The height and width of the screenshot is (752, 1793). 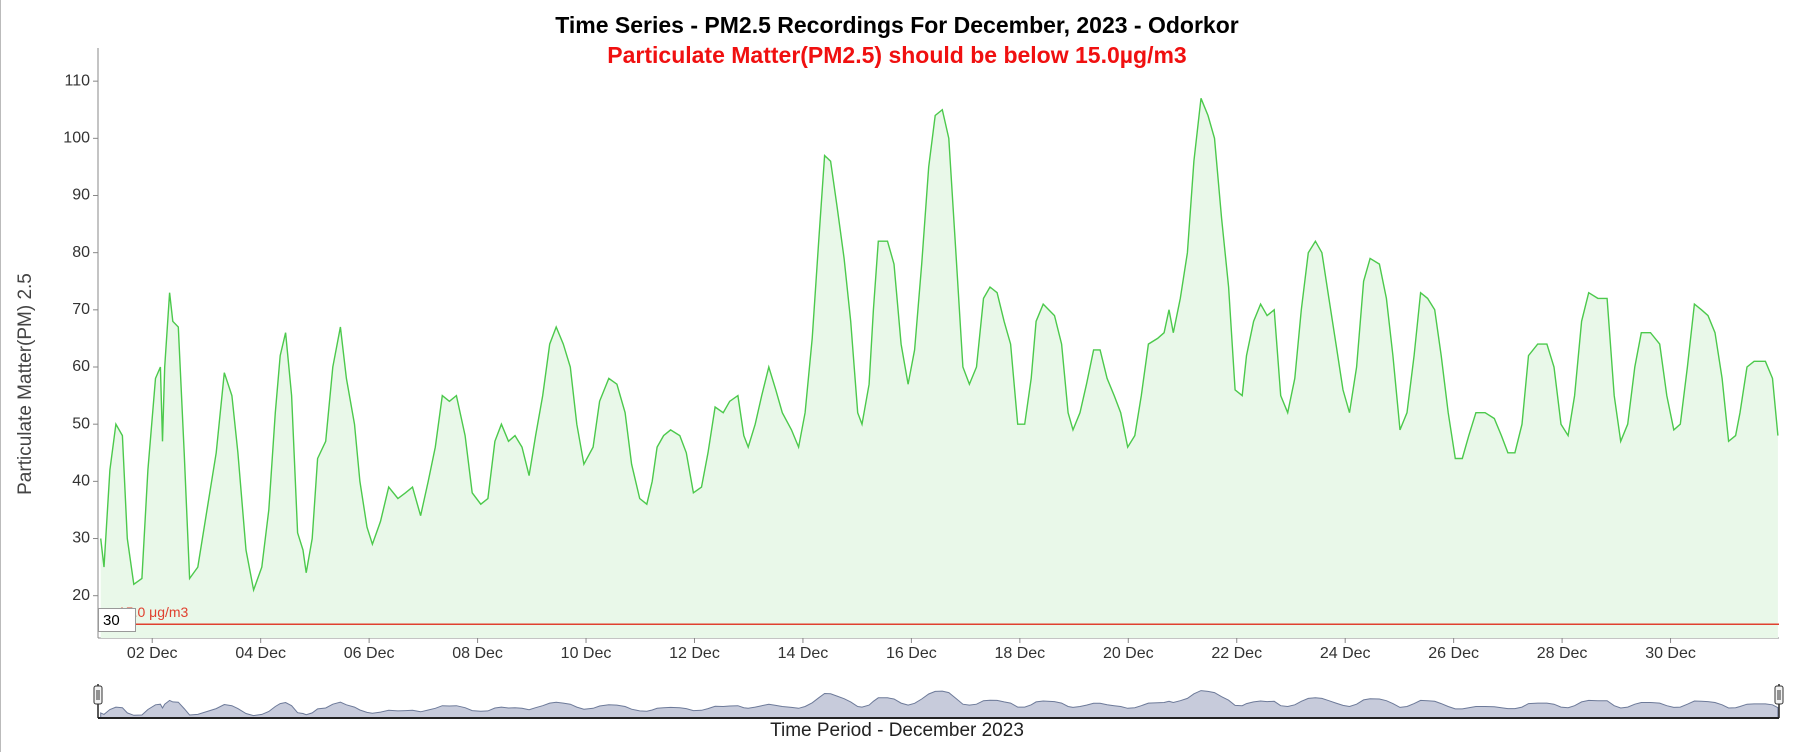 What do you see at coordinates (1562, 653) in the screenshot?
I see `x-tick-label: 28 Dec` at bounding box center [1562, 653].